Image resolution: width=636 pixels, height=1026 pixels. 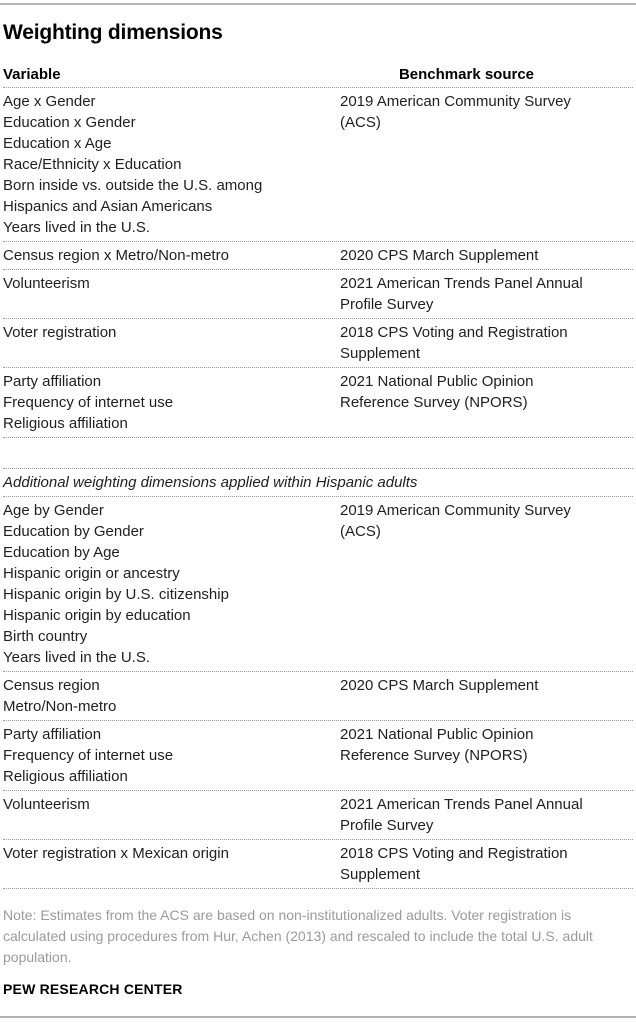 I want to click on variable-cell: Voter registration, so click(x=171, y=343).